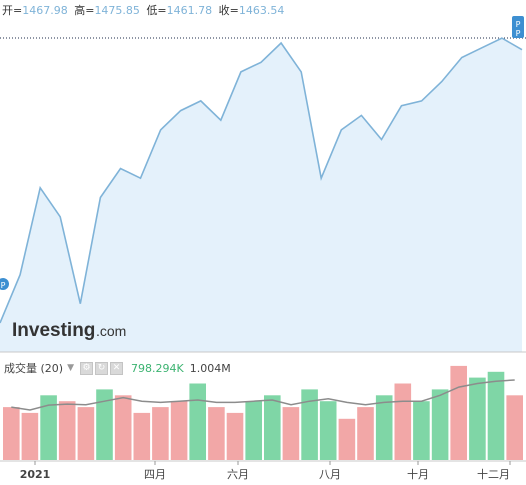 Image resolution: width=526 pixels, height=485 pixels. I want to click on x-axis: 2021 四月 六月 八月 十月 十二月, so click(265, 471).